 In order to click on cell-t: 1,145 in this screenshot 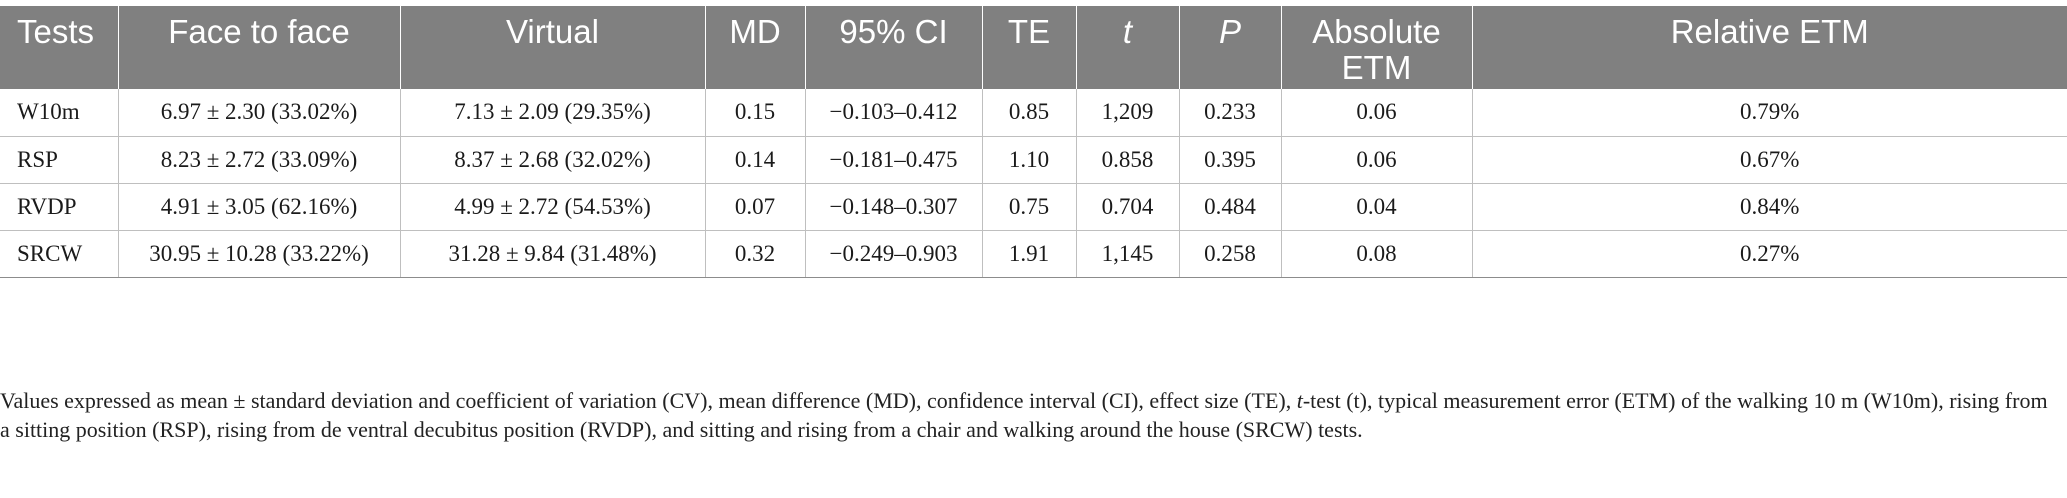, I will do `click(1128, 254)`.